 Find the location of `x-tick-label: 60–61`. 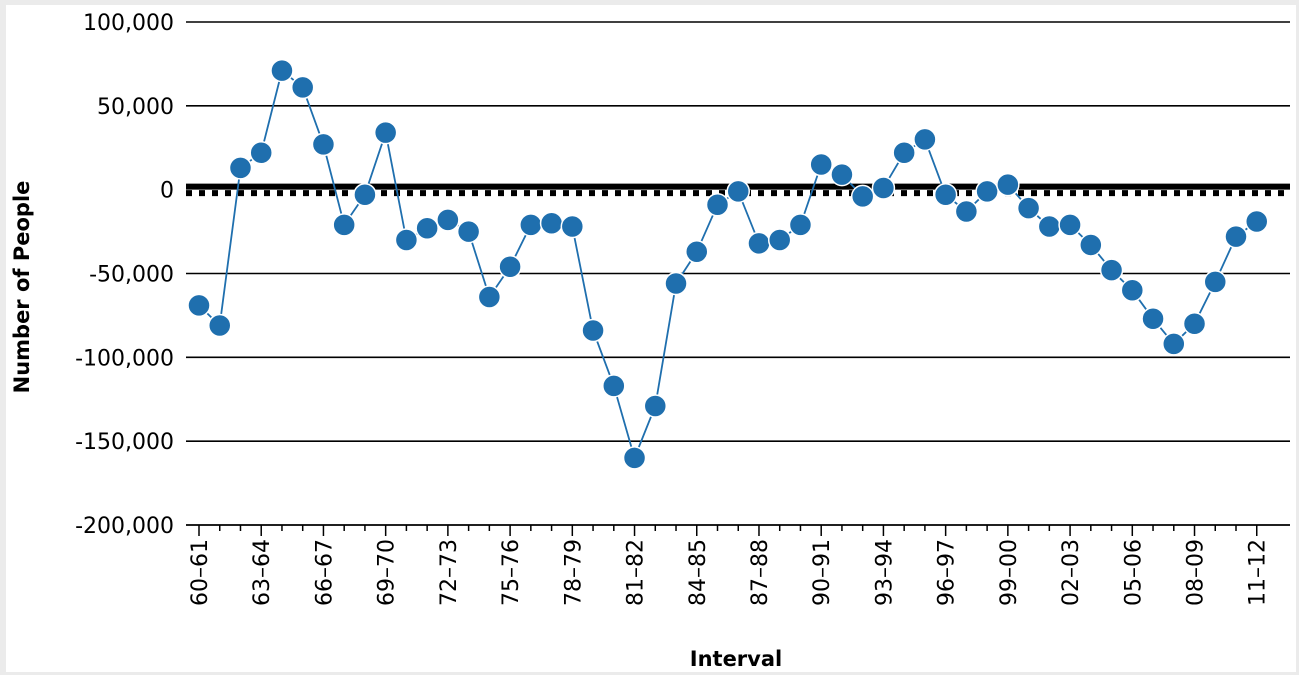

x-tick-label: 60–61 is located at coordinates (200, 572).